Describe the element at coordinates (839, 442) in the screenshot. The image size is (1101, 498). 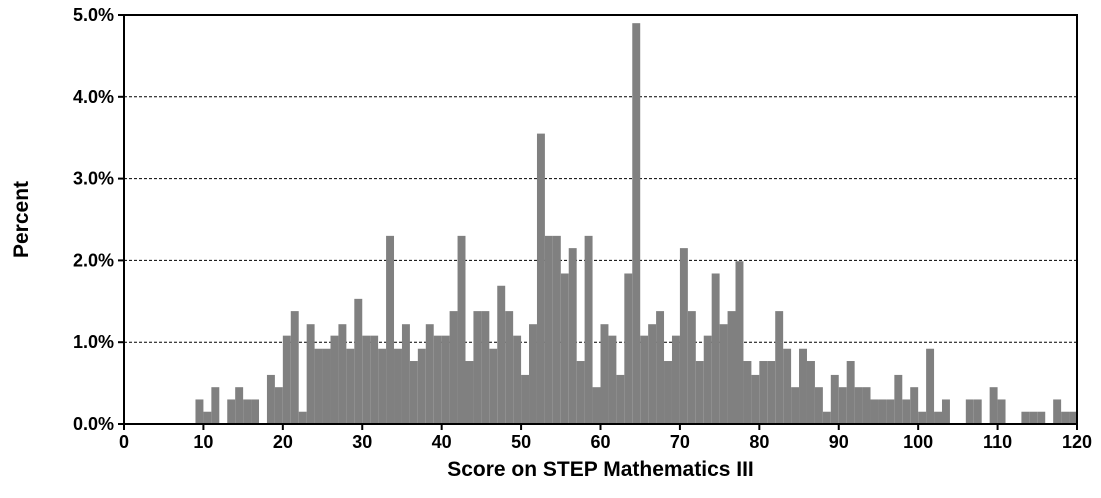
I see `x-tick-label: 90` at that location.